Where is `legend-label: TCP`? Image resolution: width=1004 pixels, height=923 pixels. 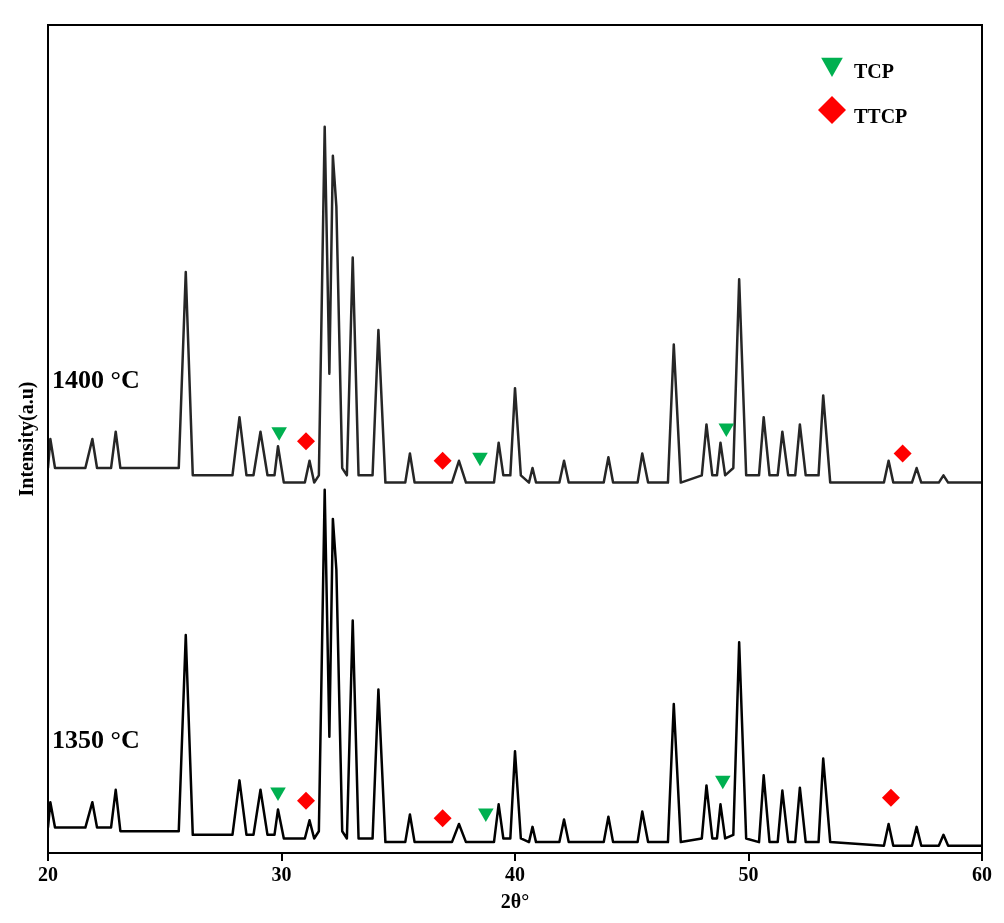 legend-label: TCP is located at coordinates (874, 71).